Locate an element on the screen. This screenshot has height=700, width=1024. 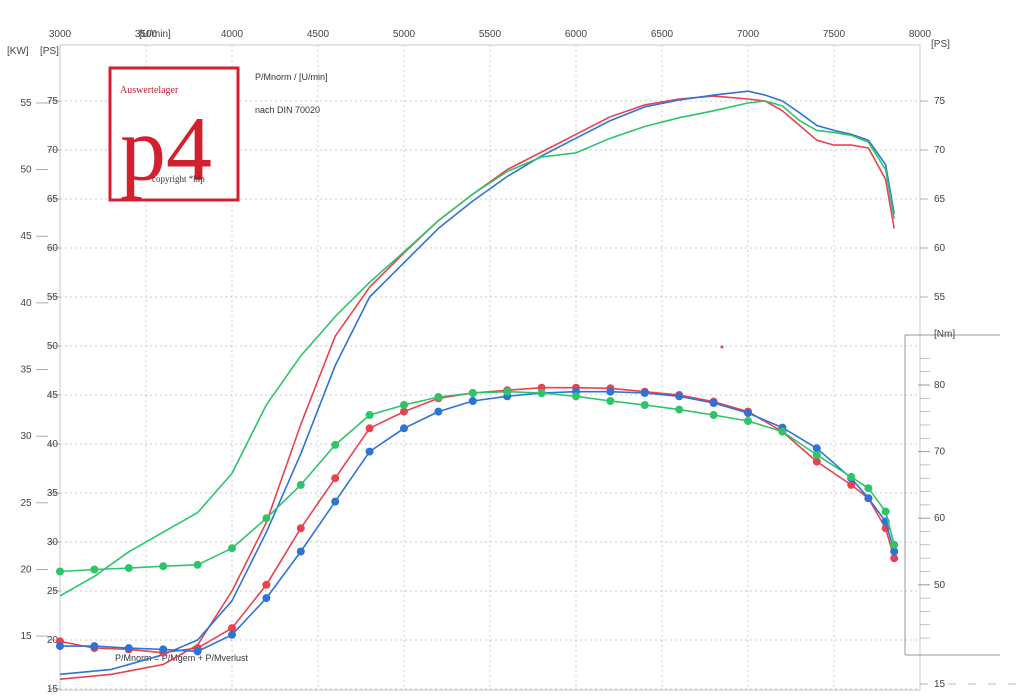
x-tick-label: 6500 is located at coordinates (662, 34).